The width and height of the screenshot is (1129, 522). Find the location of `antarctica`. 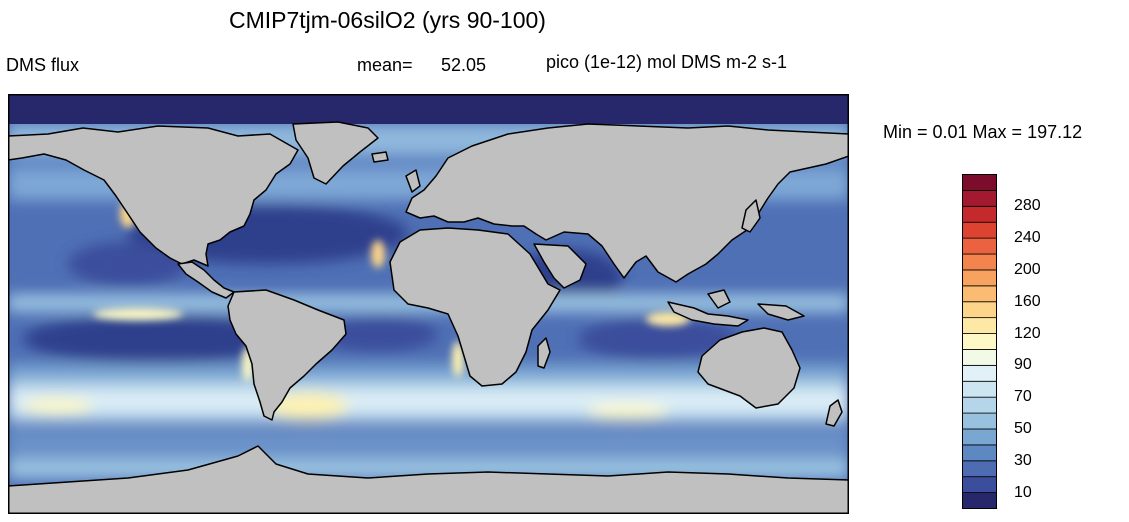

antarctica is located at coordinates (428, 479).